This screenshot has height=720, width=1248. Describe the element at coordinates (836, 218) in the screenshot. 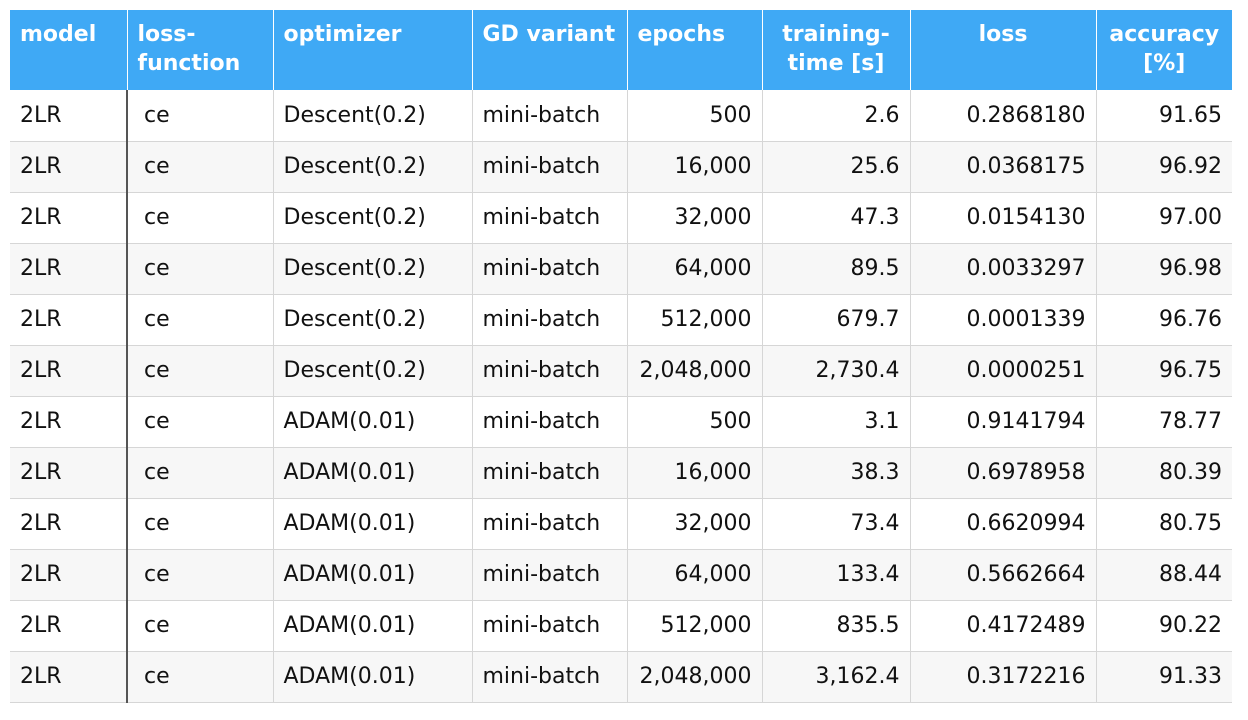

I see `cell-training-time: 47.3` at that location.